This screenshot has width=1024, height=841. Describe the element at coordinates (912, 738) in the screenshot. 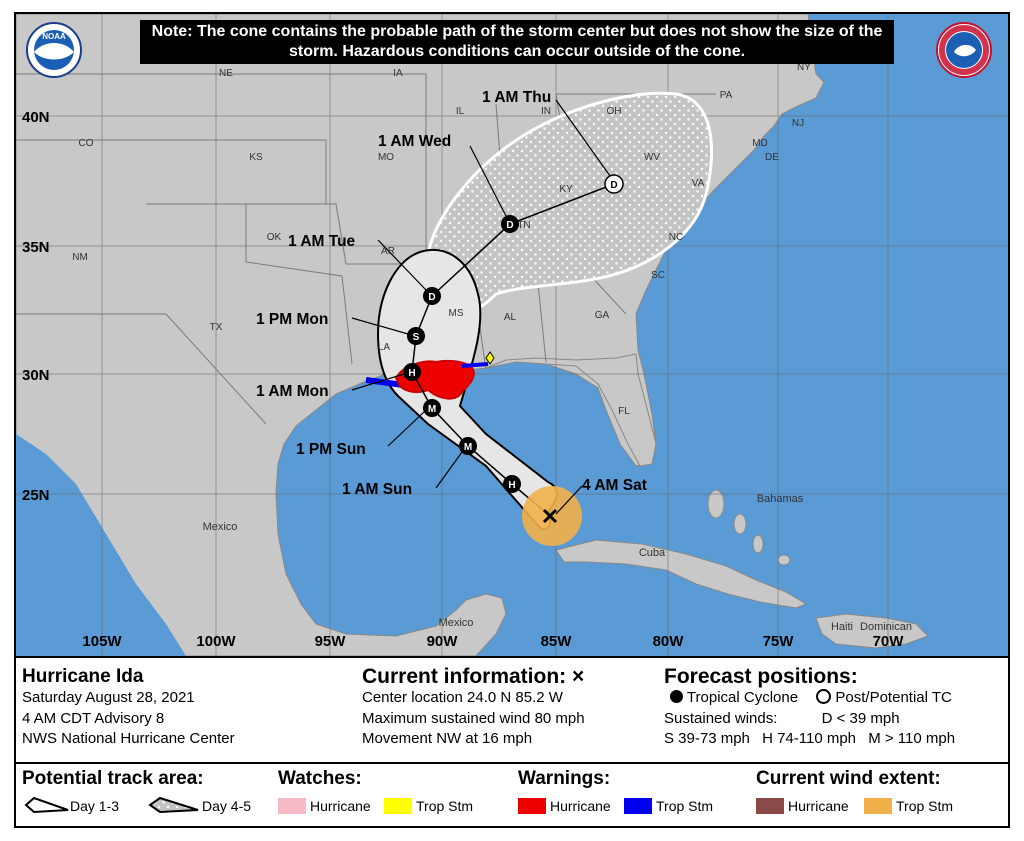

I see `wind-m: M > 110 mph` at that location.